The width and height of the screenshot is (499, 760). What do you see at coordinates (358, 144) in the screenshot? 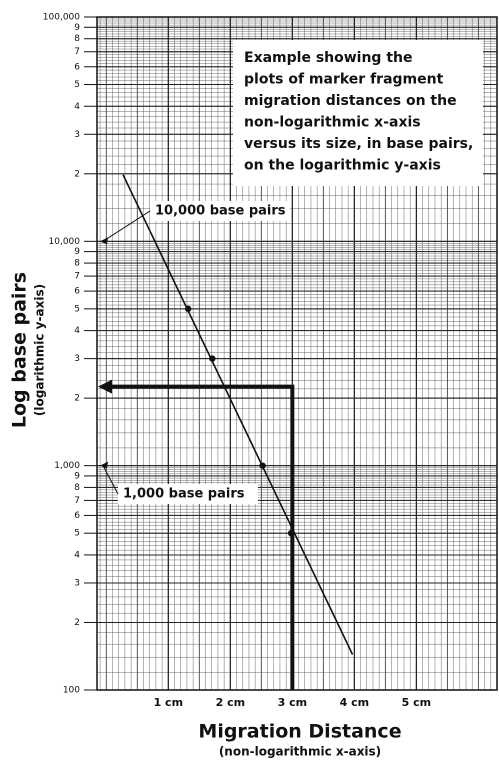
I see `note-line: versus its size, in base pairs,` at bounding box center [358, 144].